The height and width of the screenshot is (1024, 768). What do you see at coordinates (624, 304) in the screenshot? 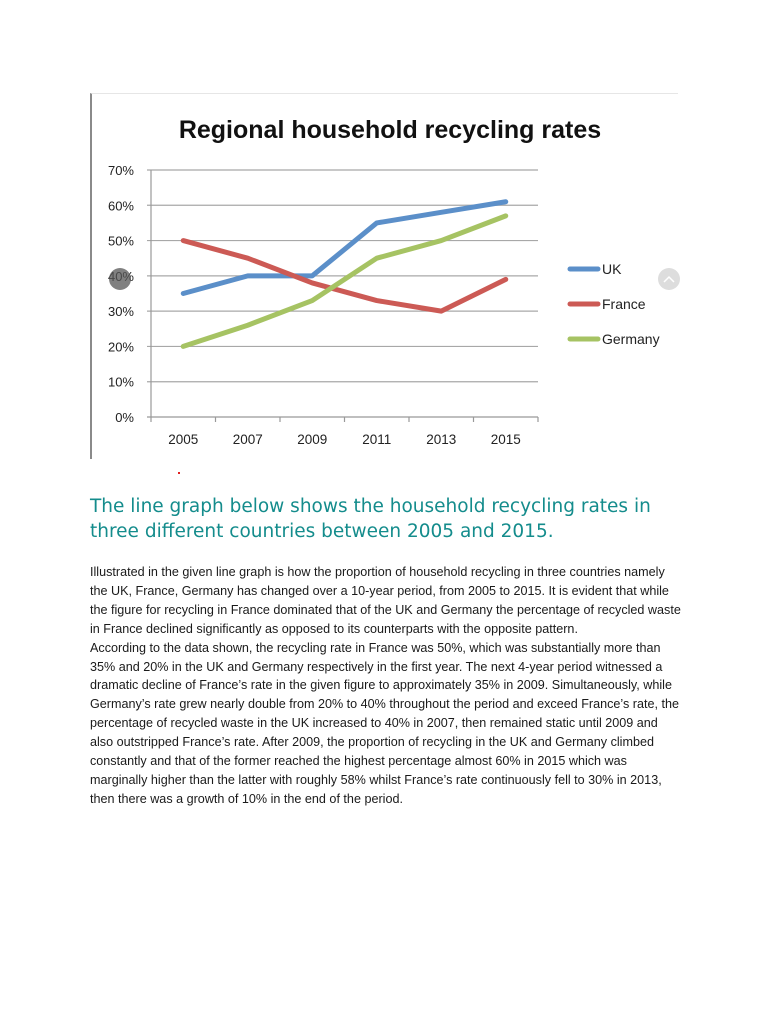
I see `legend-label: France` at bounding box center [624, 304].